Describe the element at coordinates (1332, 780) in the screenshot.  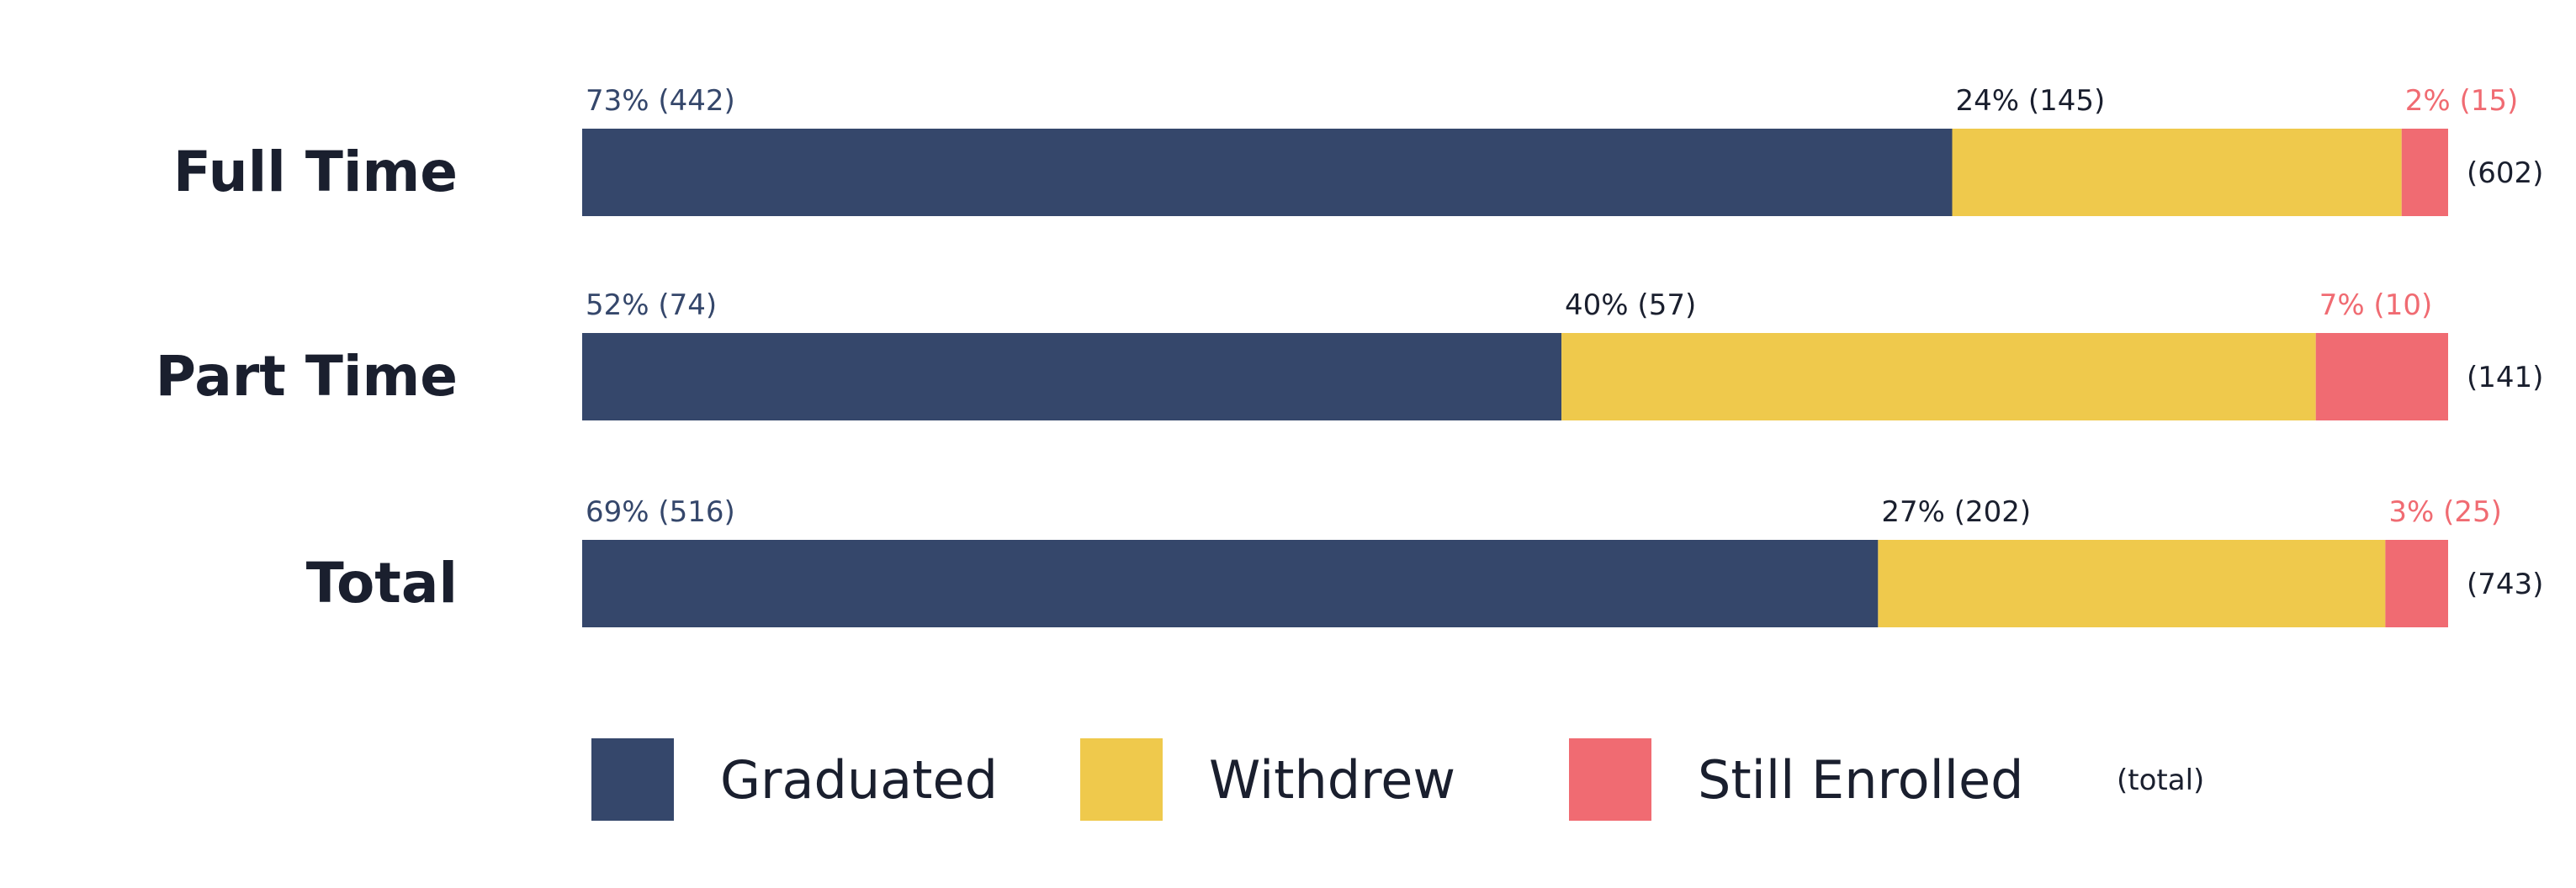
I see `legend-label: Withdrew` at that location.